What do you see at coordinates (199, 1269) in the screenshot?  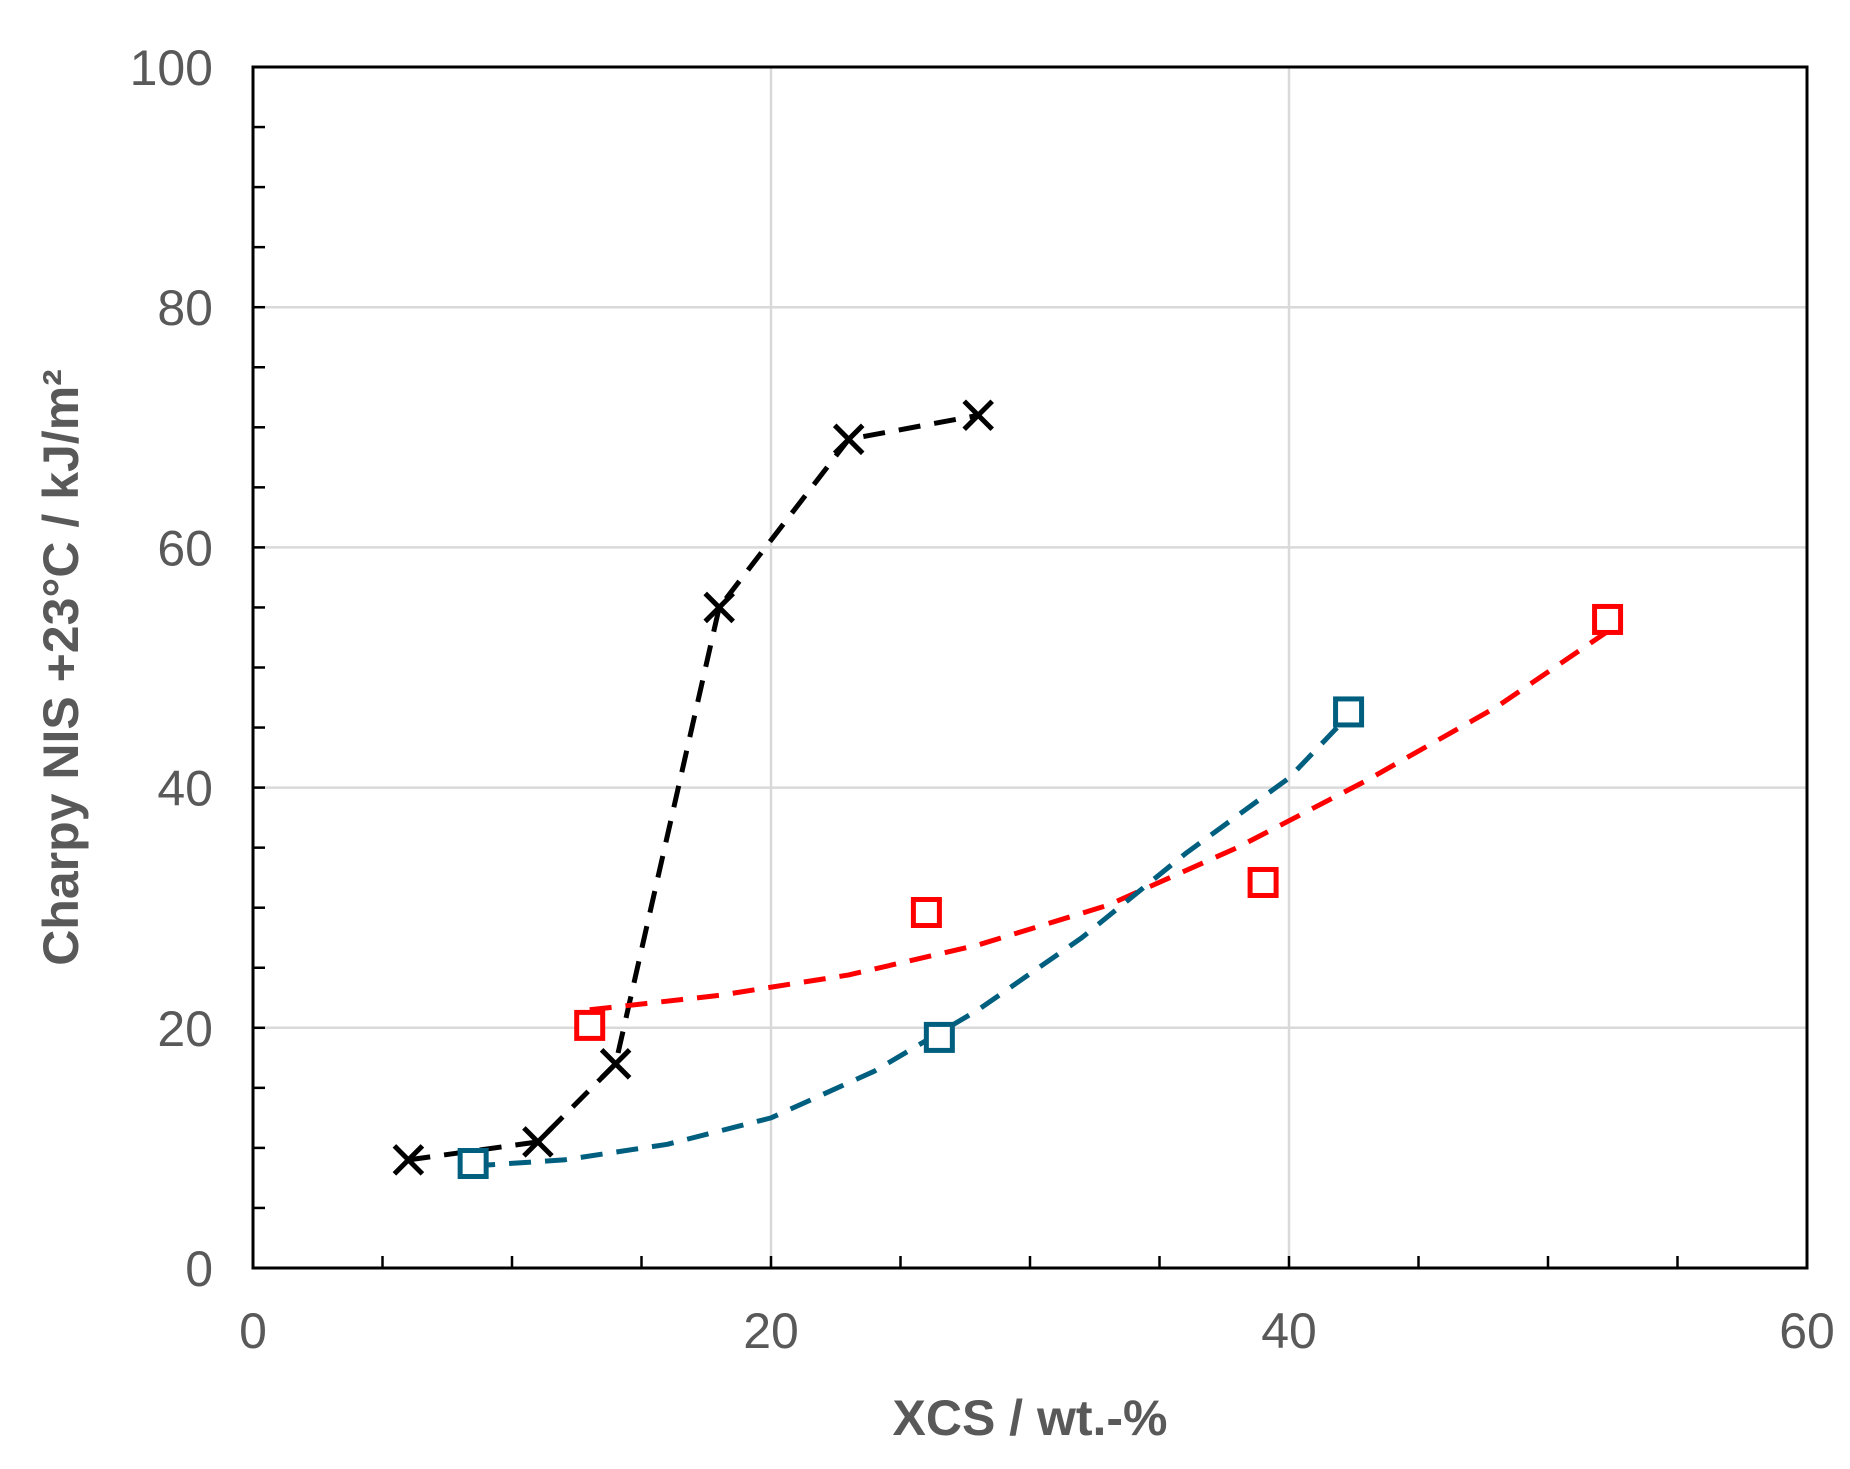 I see `y-tick-label: 0` at bounding box center [199, 1269].